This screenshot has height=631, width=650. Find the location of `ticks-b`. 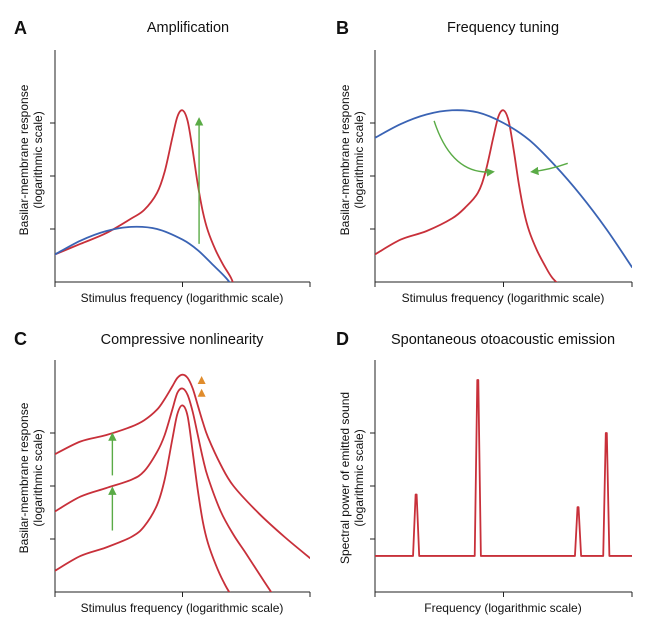

ticks-b is located at coordinates (501, 204).